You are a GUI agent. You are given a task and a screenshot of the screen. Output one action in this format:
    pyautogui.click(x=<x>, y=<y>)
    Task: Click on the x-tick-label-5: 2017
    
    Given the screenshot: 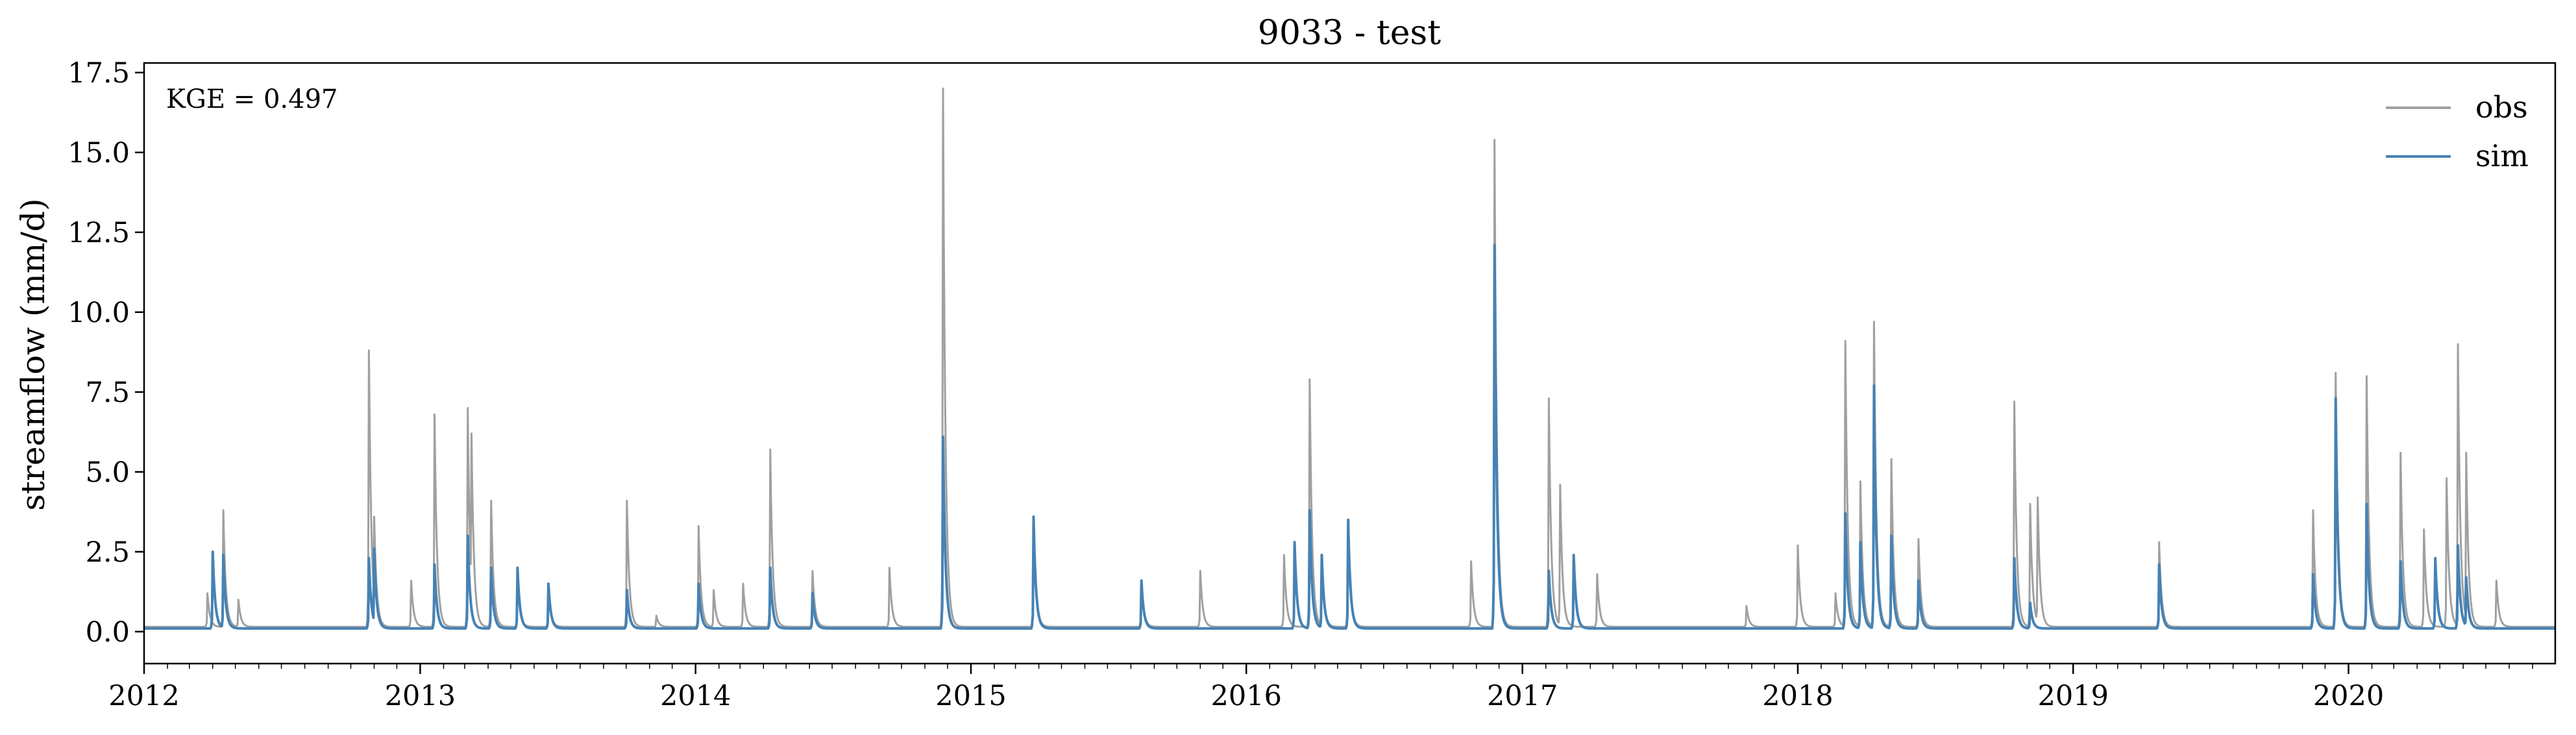 What is the action you would take?
    pyautogui.click(x=1522, y=696)
    